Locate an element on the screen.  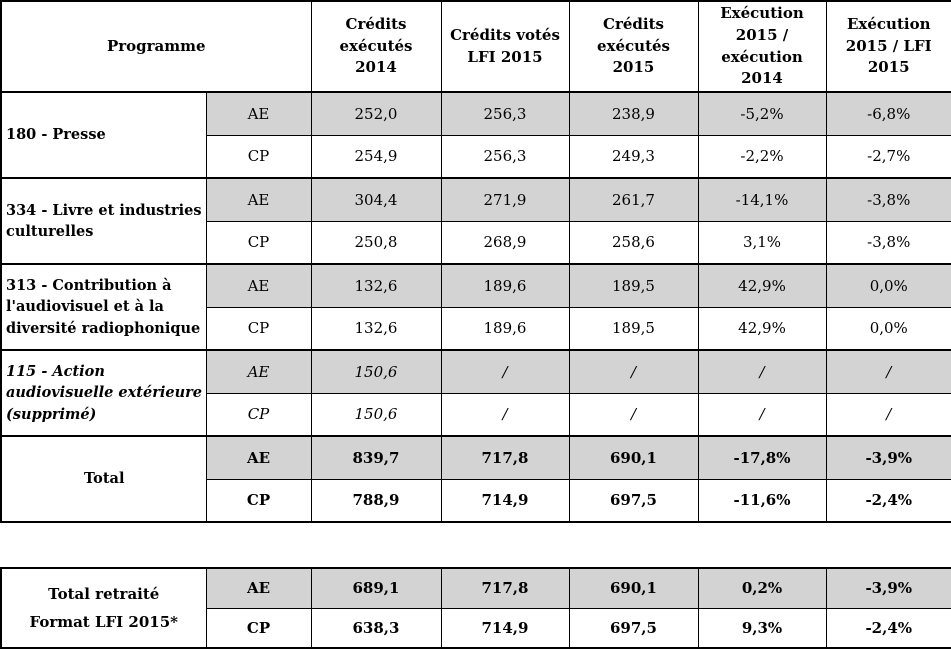
value-cell: 258,6 is located at coordinates (633, 242).